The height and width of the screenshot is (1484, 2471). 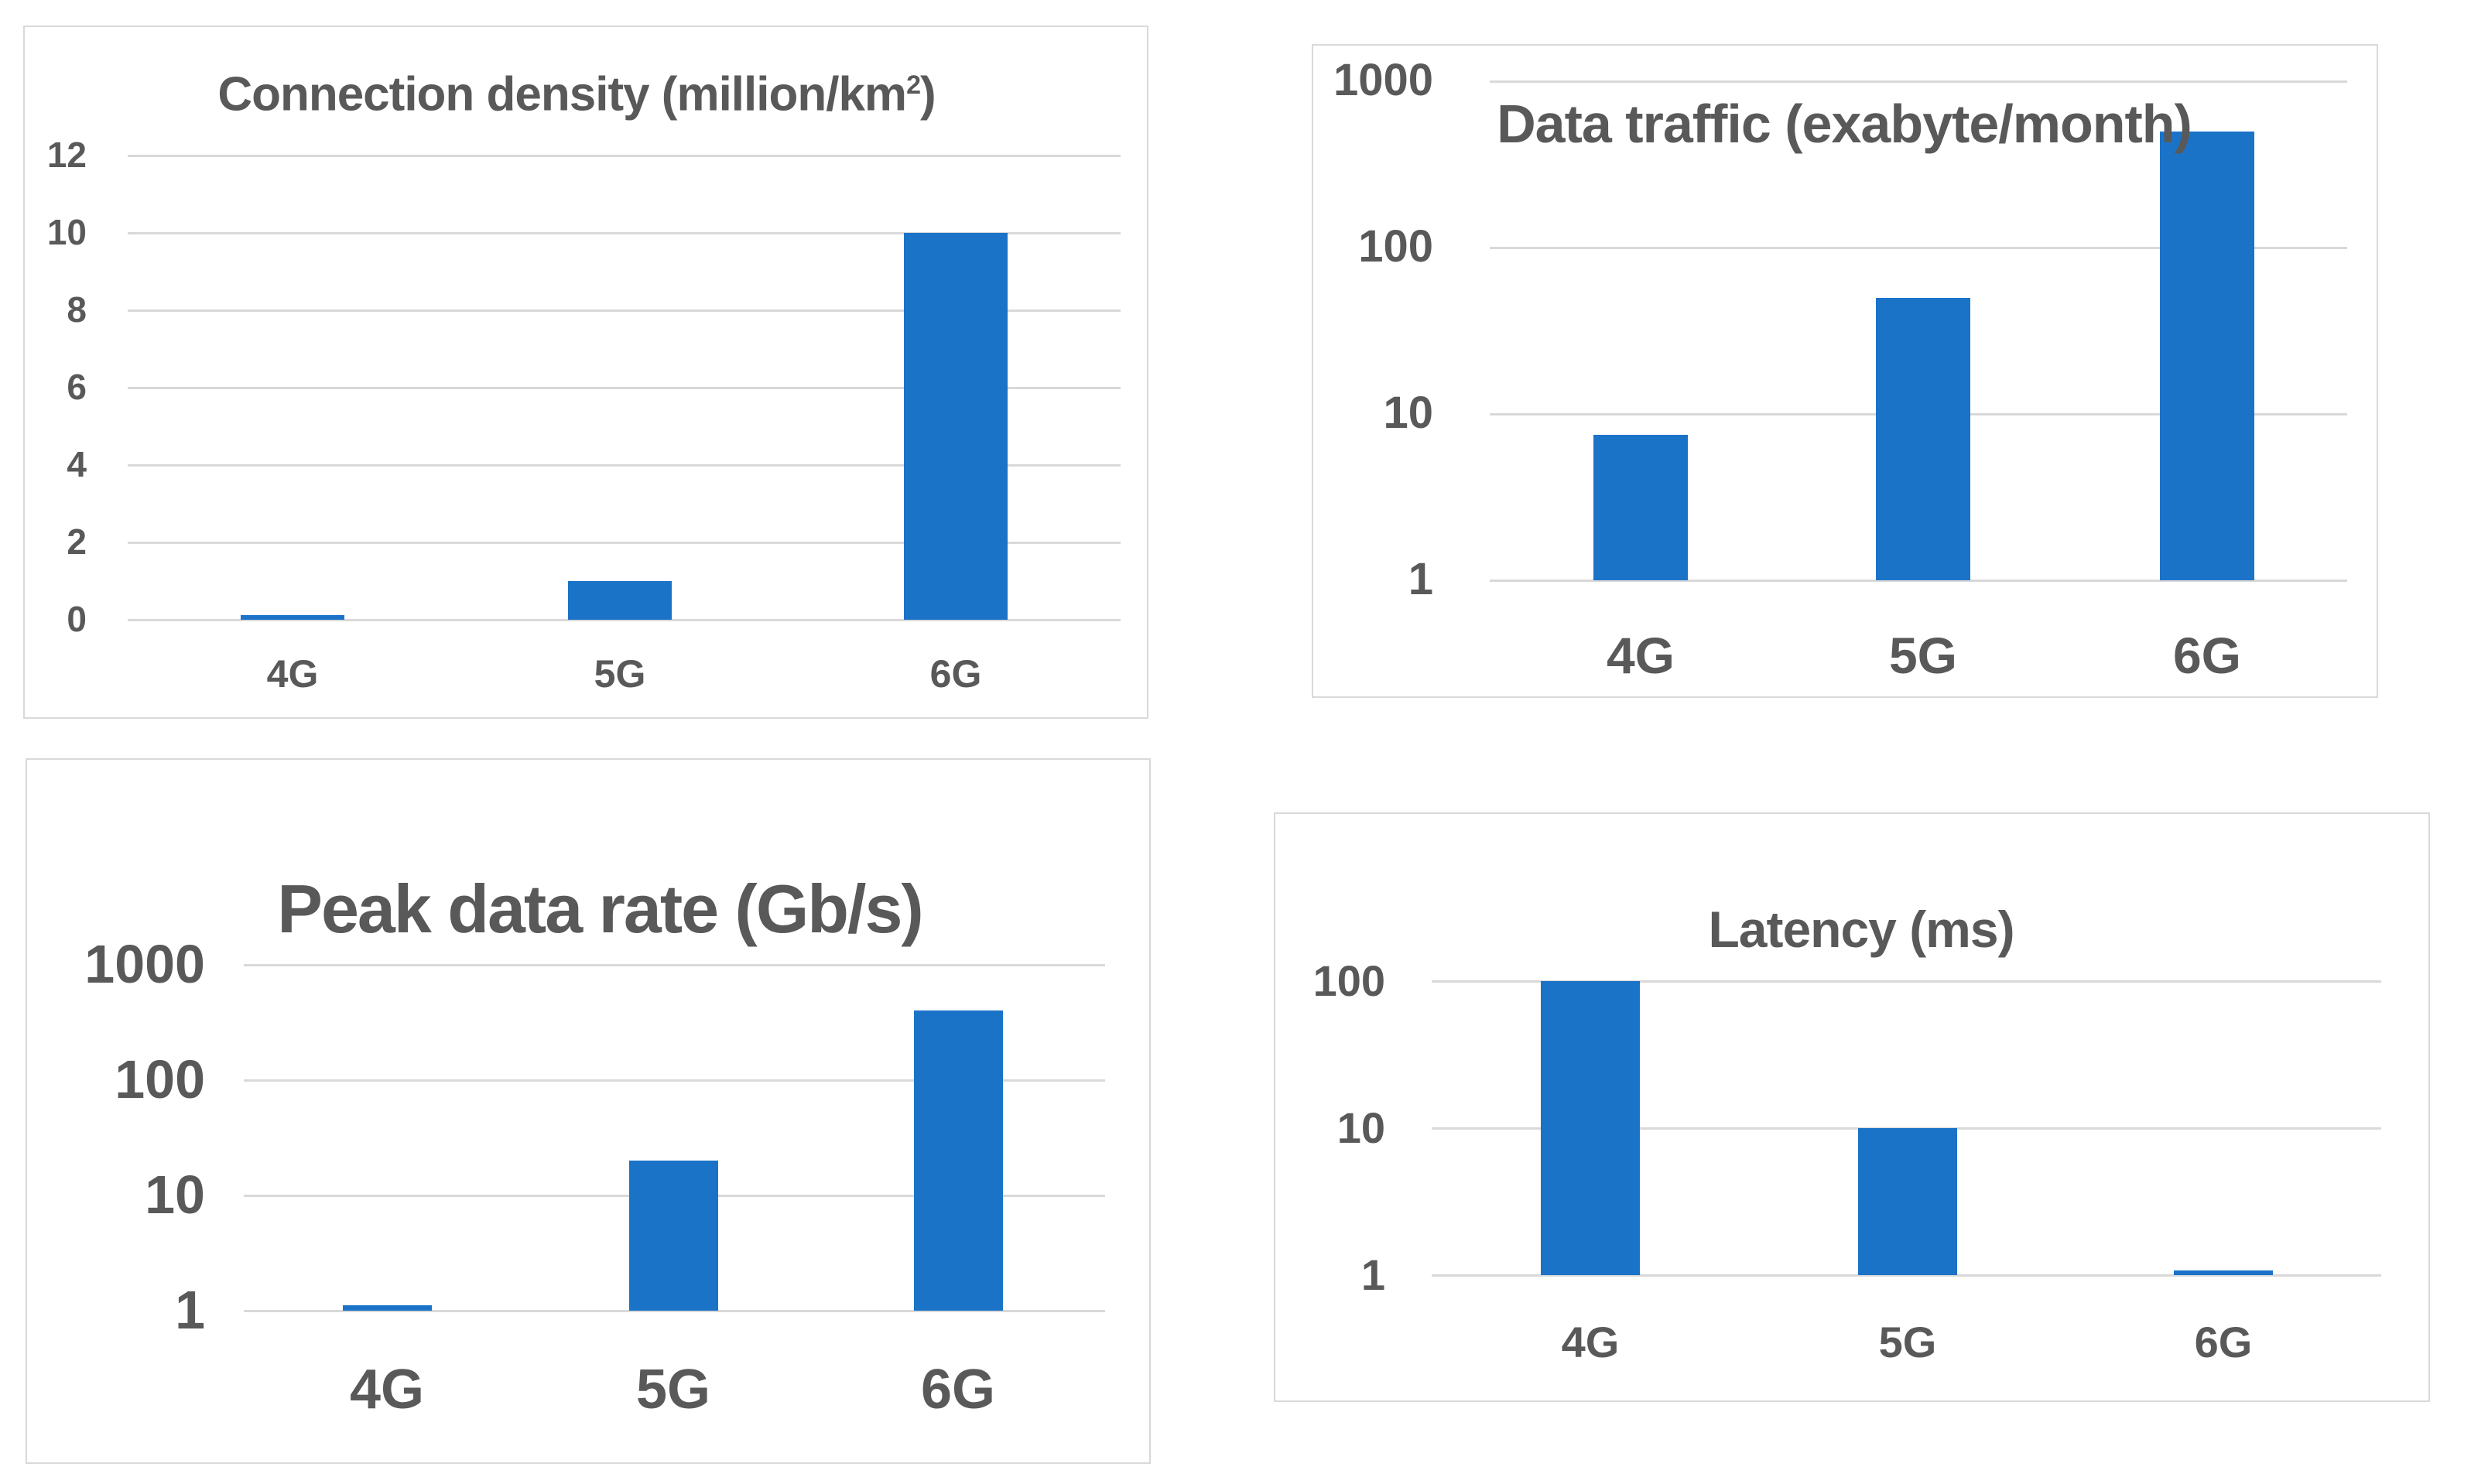 I want to click on connection-density-y-axis-label-2: 2, so click(x=77, y=542).